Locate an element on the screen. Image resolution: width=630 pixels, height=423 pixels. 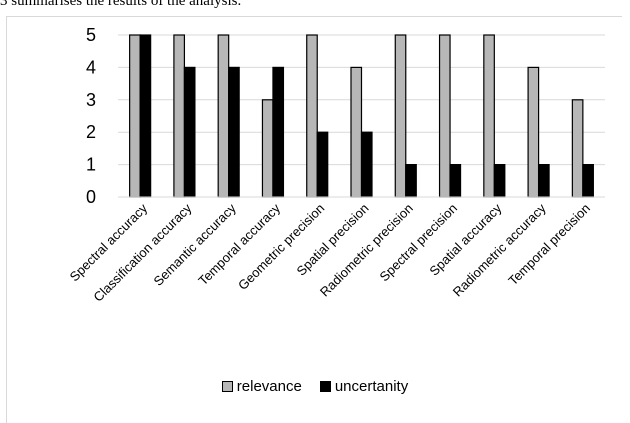
legend-label-relevance: relevance is located at coordinates (269, 386).